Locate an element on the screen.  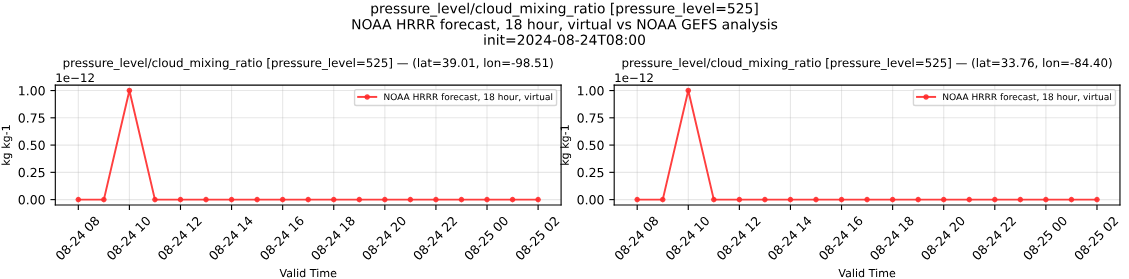
chart-title: pressure_level/cloud_mixing_ratio [pressure_level=525] — (lat=39.01, lon=-98.51) is located at coordinates (308, 64).